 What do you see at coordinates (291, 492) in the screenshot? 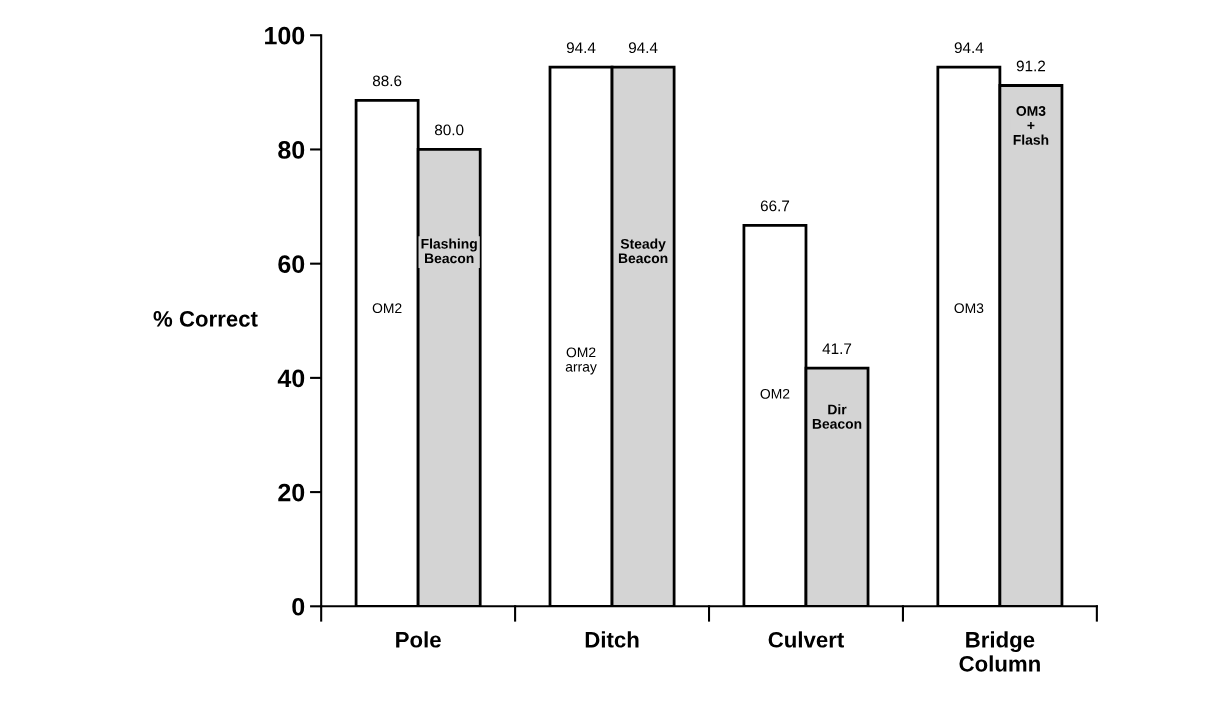
I see `y-tick-label: 20` at bounding box center [291, 492].